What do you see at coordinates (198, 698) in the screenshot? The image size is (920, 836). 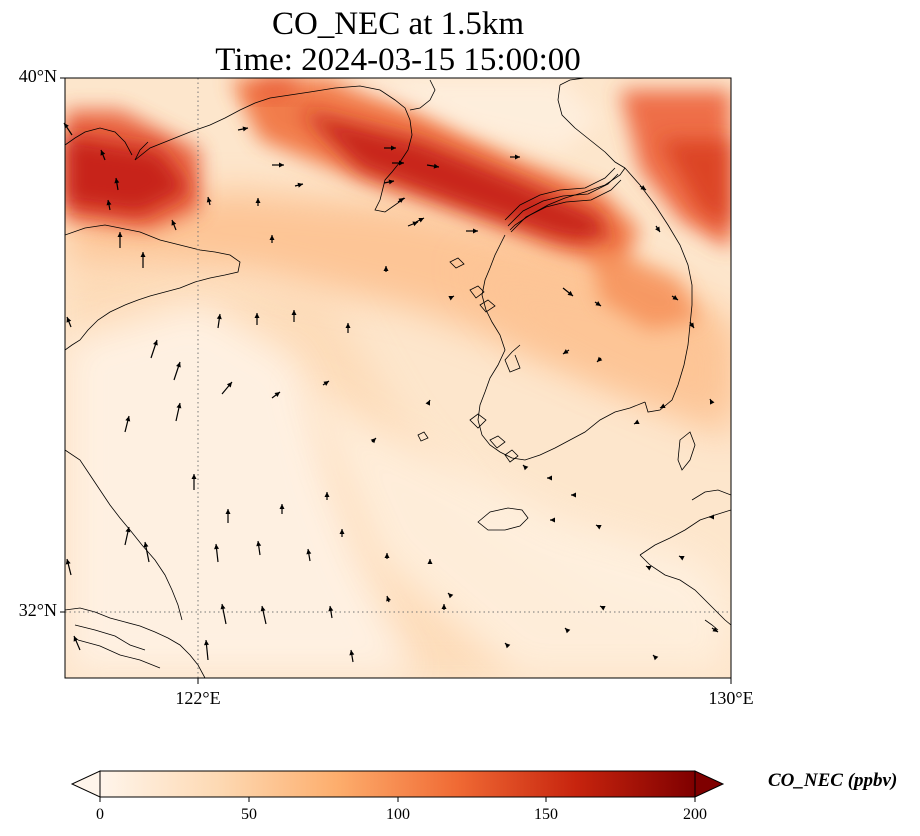 I see `lon-label-122e: 122°E` at bounding box center [198, 698].